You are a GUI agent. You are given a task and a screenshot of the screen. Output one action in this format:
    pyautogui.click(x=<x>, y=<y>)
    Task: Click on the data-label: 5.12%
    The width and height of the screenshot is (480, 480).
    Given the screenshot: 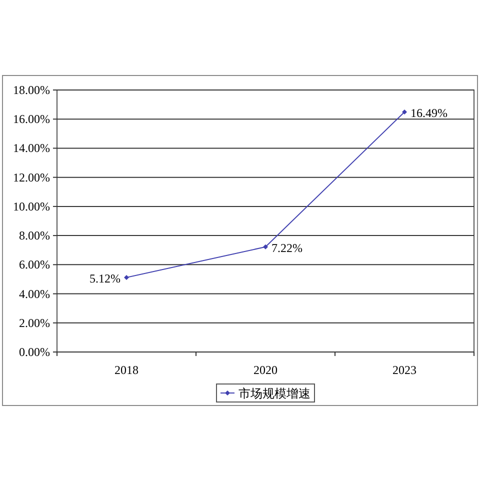 What is the action you would take?
    pyautogui.click(x=105, y=278)
    